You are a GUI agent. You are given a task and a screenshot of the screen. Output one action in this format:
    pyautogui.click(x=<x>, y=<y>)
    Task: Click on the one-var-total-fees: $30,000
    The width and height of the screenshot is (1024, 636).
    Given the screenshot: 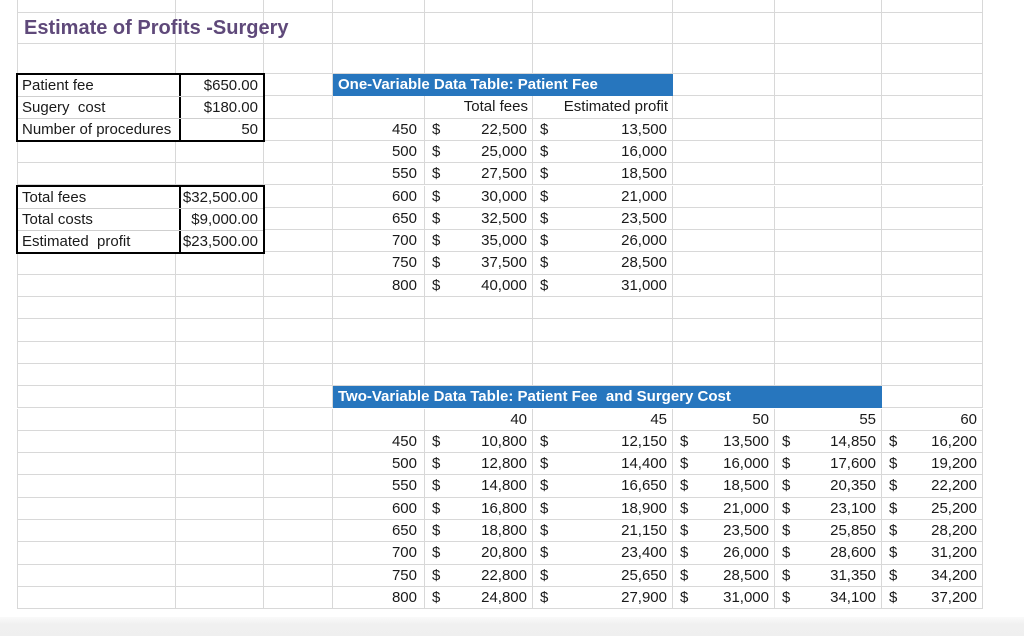 What is the action you would take?
    pyautogui.click(x=479, y=197)
    